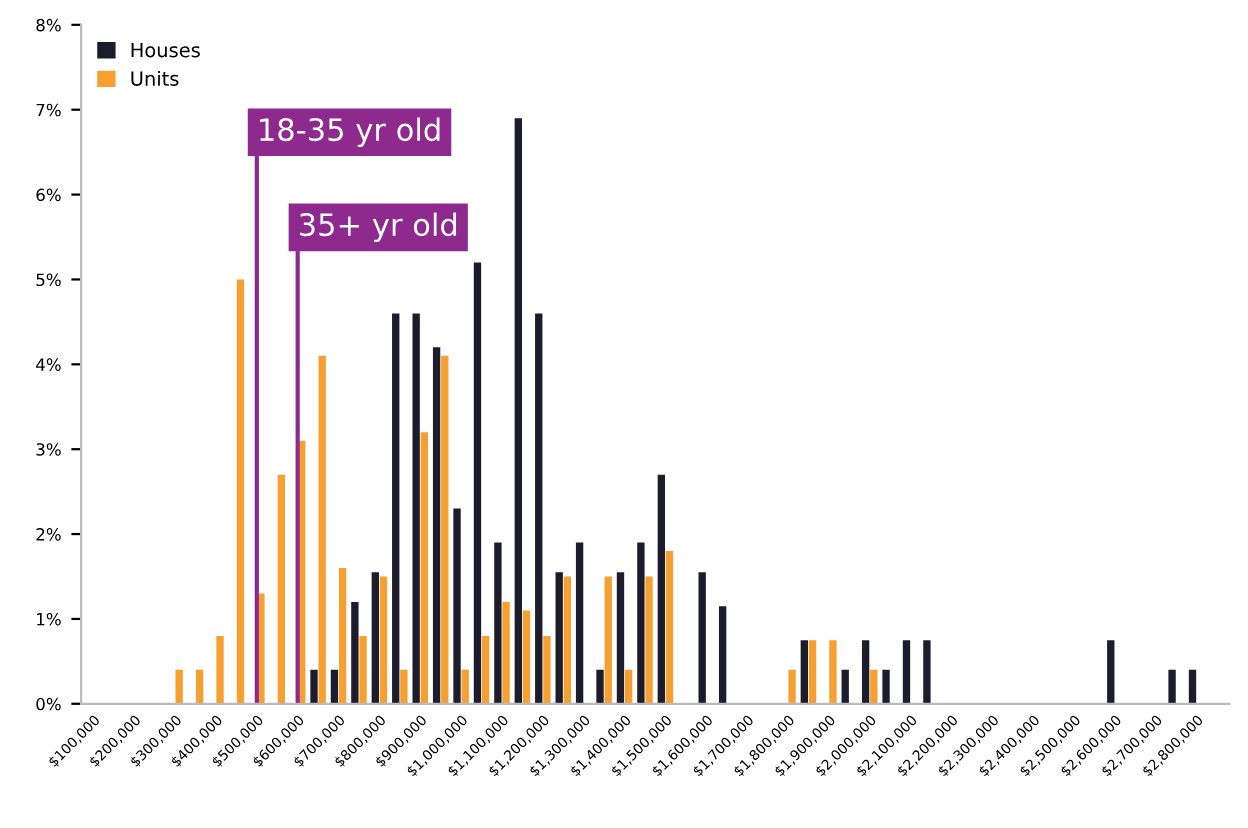  Describe the element at coordinates (350, 132) in the screenshot. I see `ref-line-label: 18-35 yr old` at that location.